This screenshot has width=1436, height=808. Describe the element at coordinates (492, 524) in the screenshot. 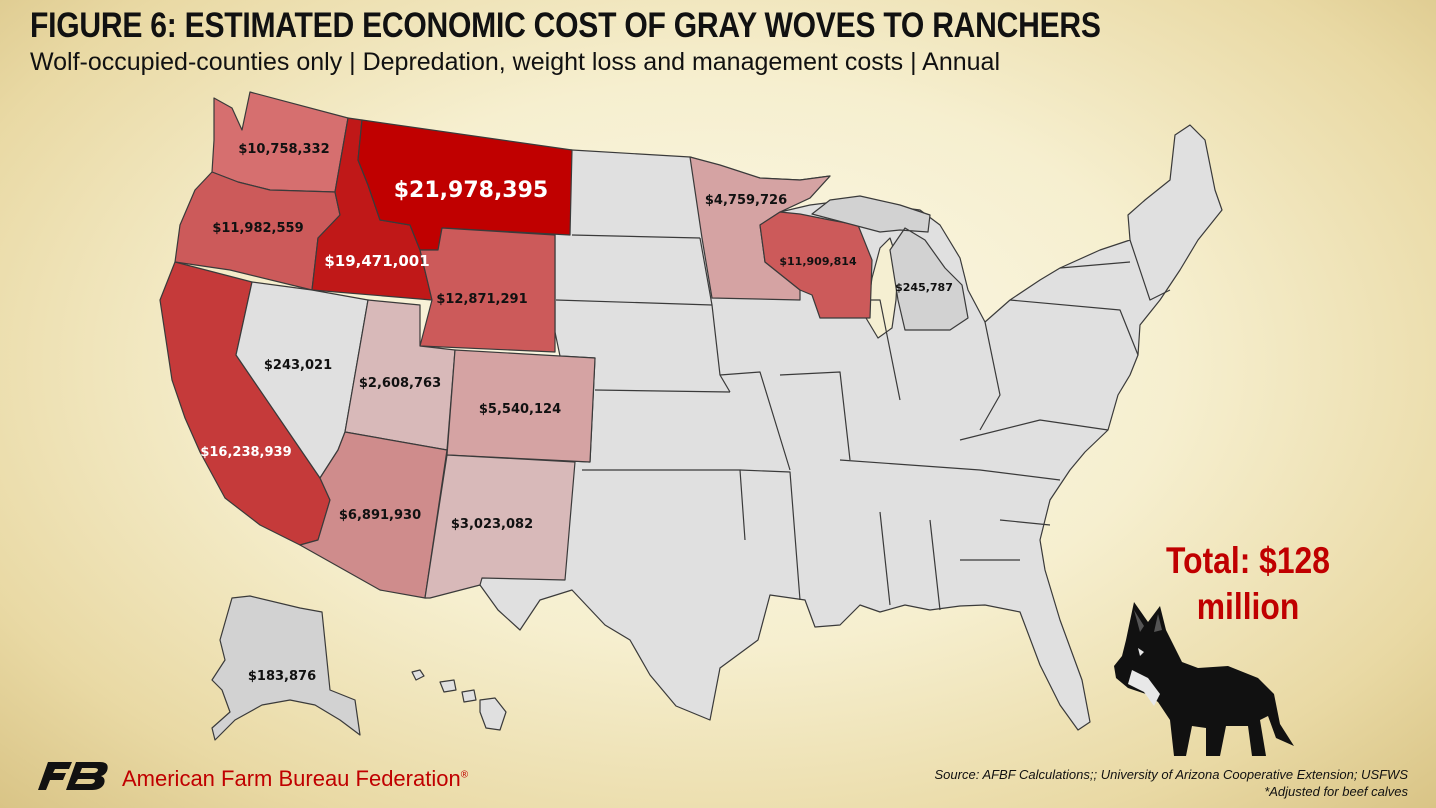

I see `label-new-mexico: $3,023,082` at that location.